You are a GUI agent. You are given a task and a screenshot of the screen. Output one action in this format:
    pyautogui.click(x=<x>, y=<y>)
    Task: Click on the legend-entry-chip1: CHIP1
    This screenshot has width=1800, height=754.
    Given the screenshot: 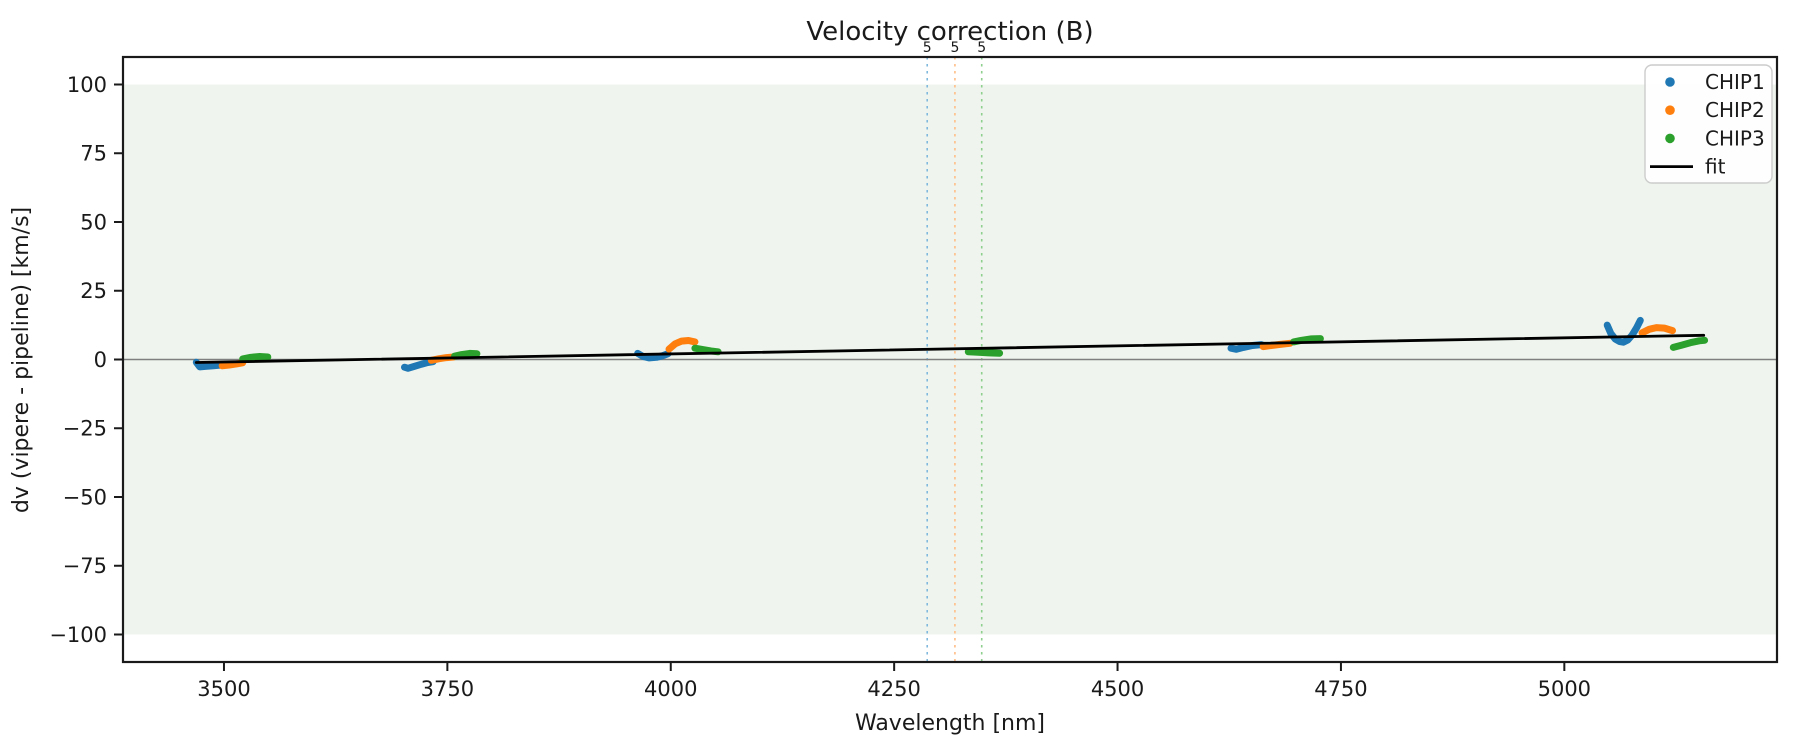 What is the action you would take?
    pyautogui.click(x=1715, y=82)
    